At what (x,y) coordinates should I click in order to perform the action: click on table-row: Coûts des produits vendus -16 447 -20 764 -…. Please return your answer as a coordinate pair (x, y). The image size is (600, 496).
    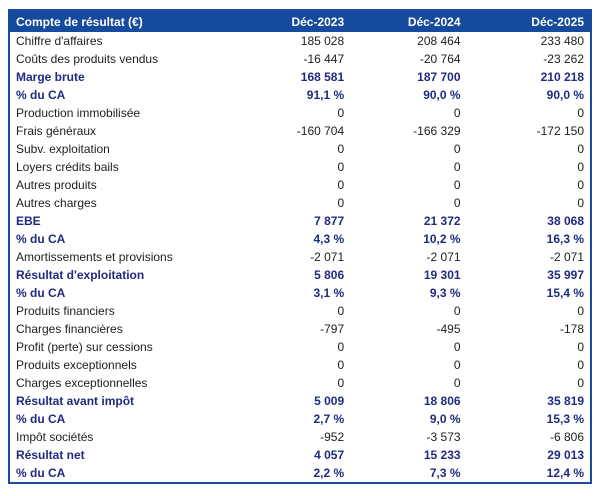
    Looking at the image, I should click on (300, 59).